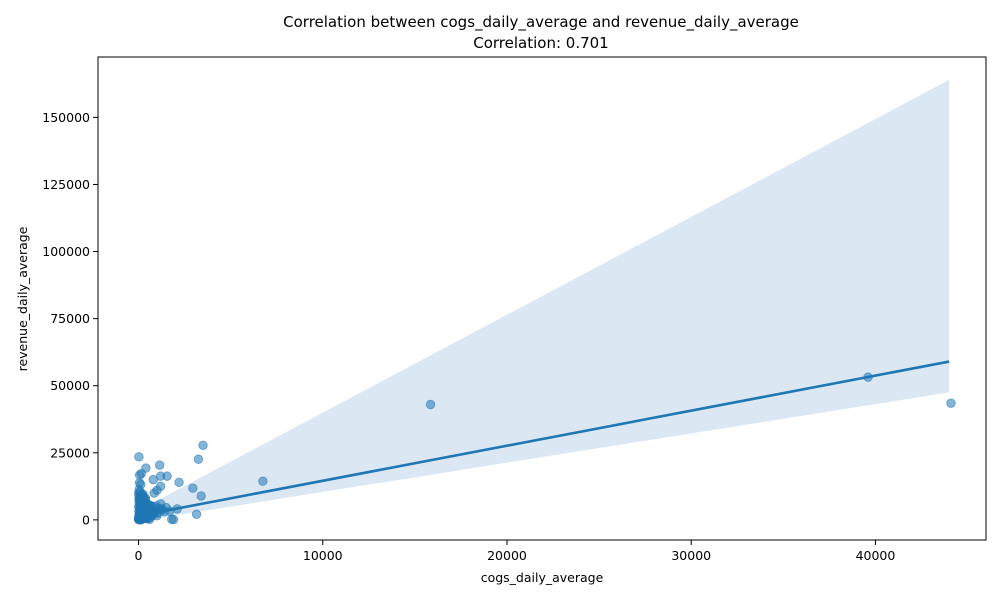  I want to click on y-tick-label: 75000, so click(70, 318).